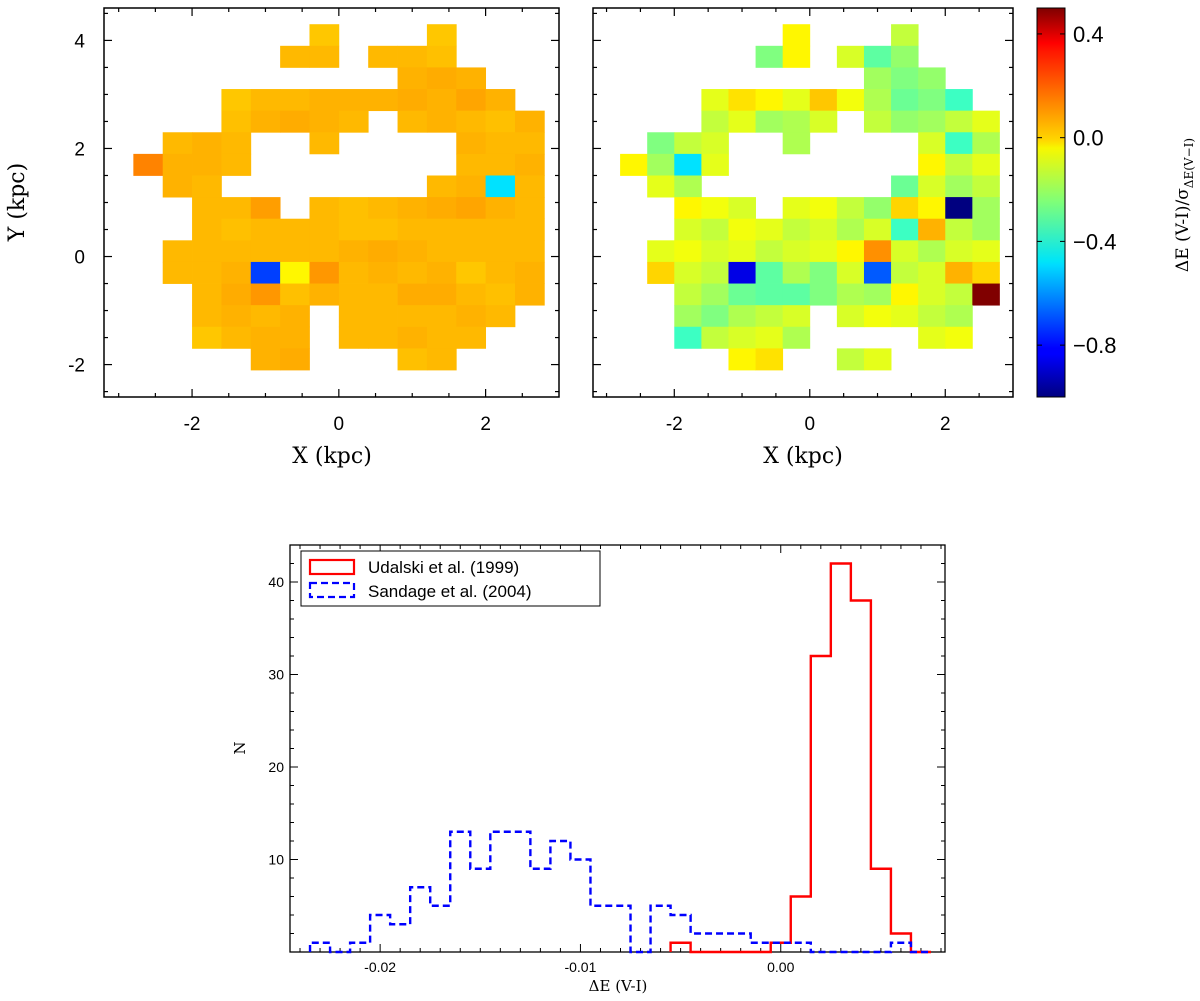 The height and width of the screenshot is (1001, 1200). What do you see at coordinates (1088, 138) in the screenshot?
I see `colorbar-tick-label: 0.0` at bounding box center [1088, 138].